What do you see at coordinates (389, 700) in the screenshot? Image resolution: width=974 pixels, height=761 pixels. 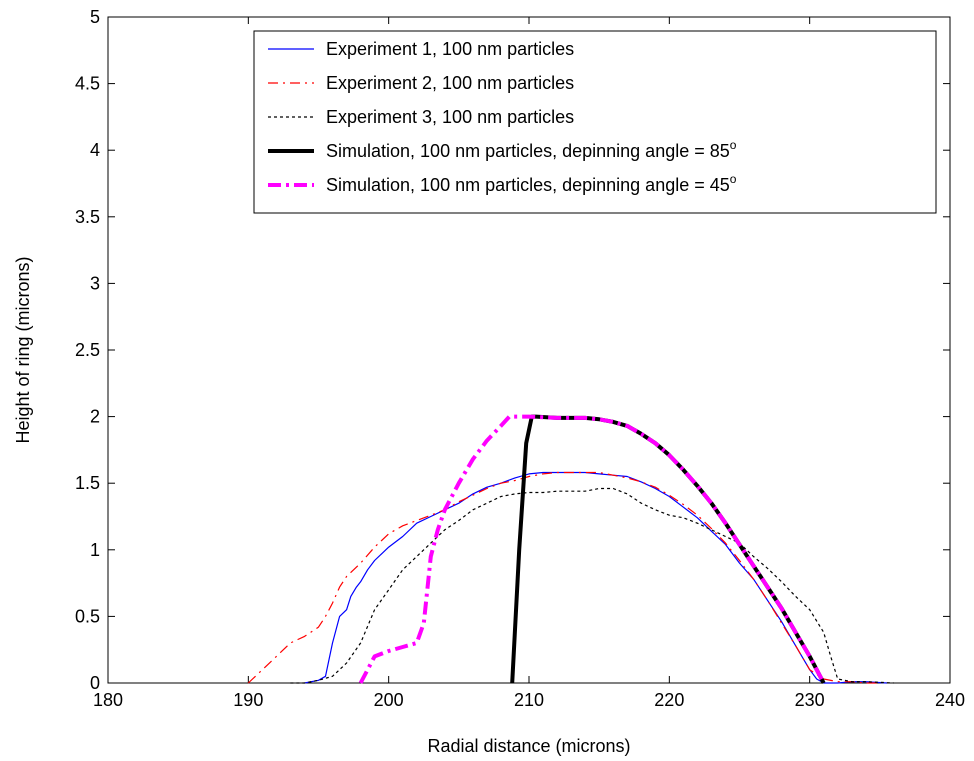 I see `x-tick-label: 200` at bounding box center [389, 700].